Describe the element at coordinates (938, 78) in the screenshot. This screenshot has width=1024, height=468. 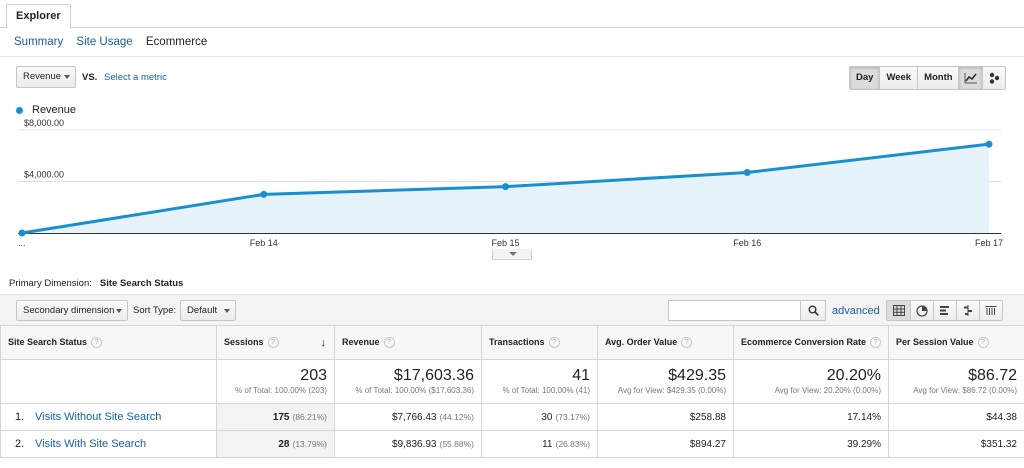
I see `period-month-button: Month` at that location.